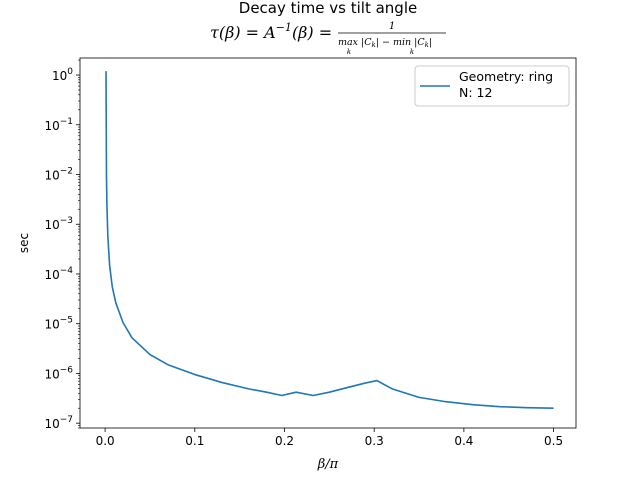  I want to click on x-tick-label: 0.5, so click(553, 441).